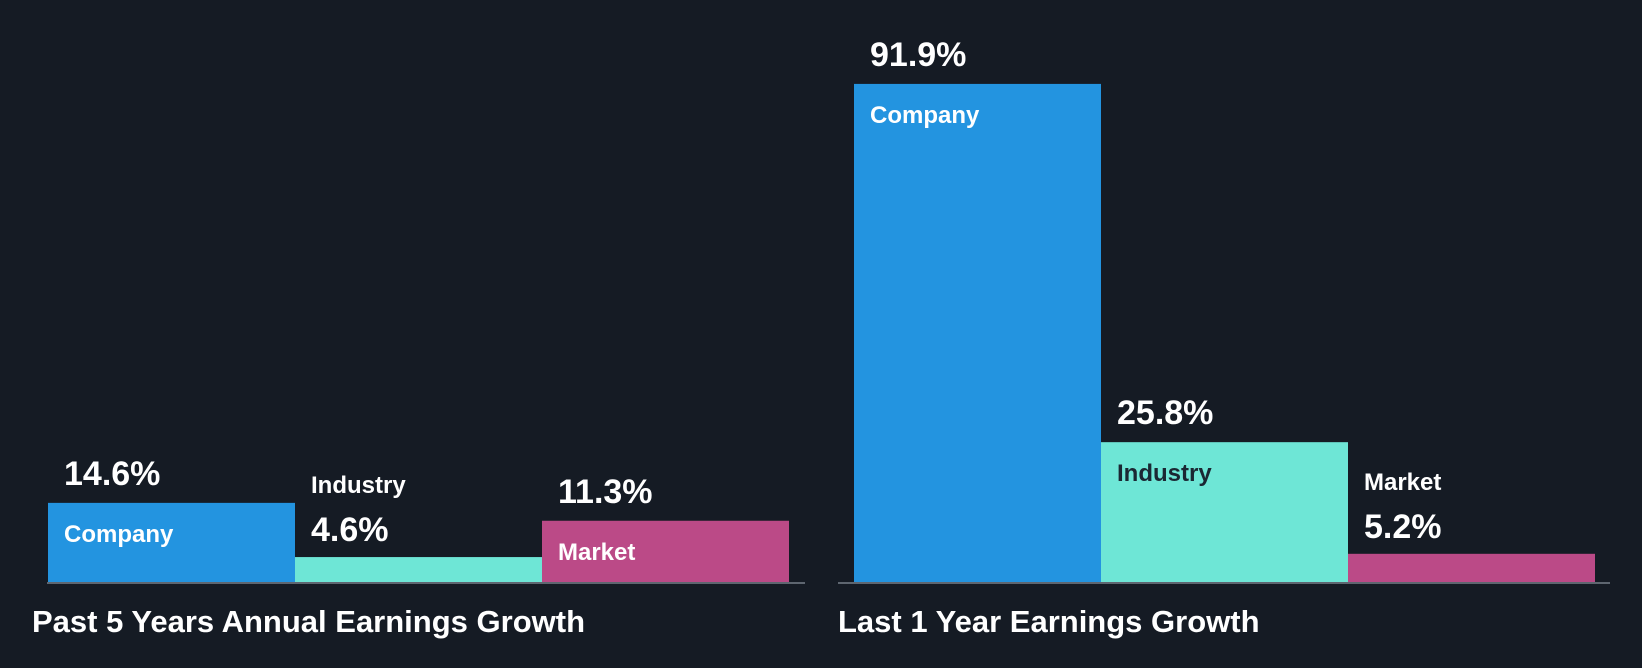  I want to click on value-label-last-1-year-market: 5.2%, so click(1403, 527).